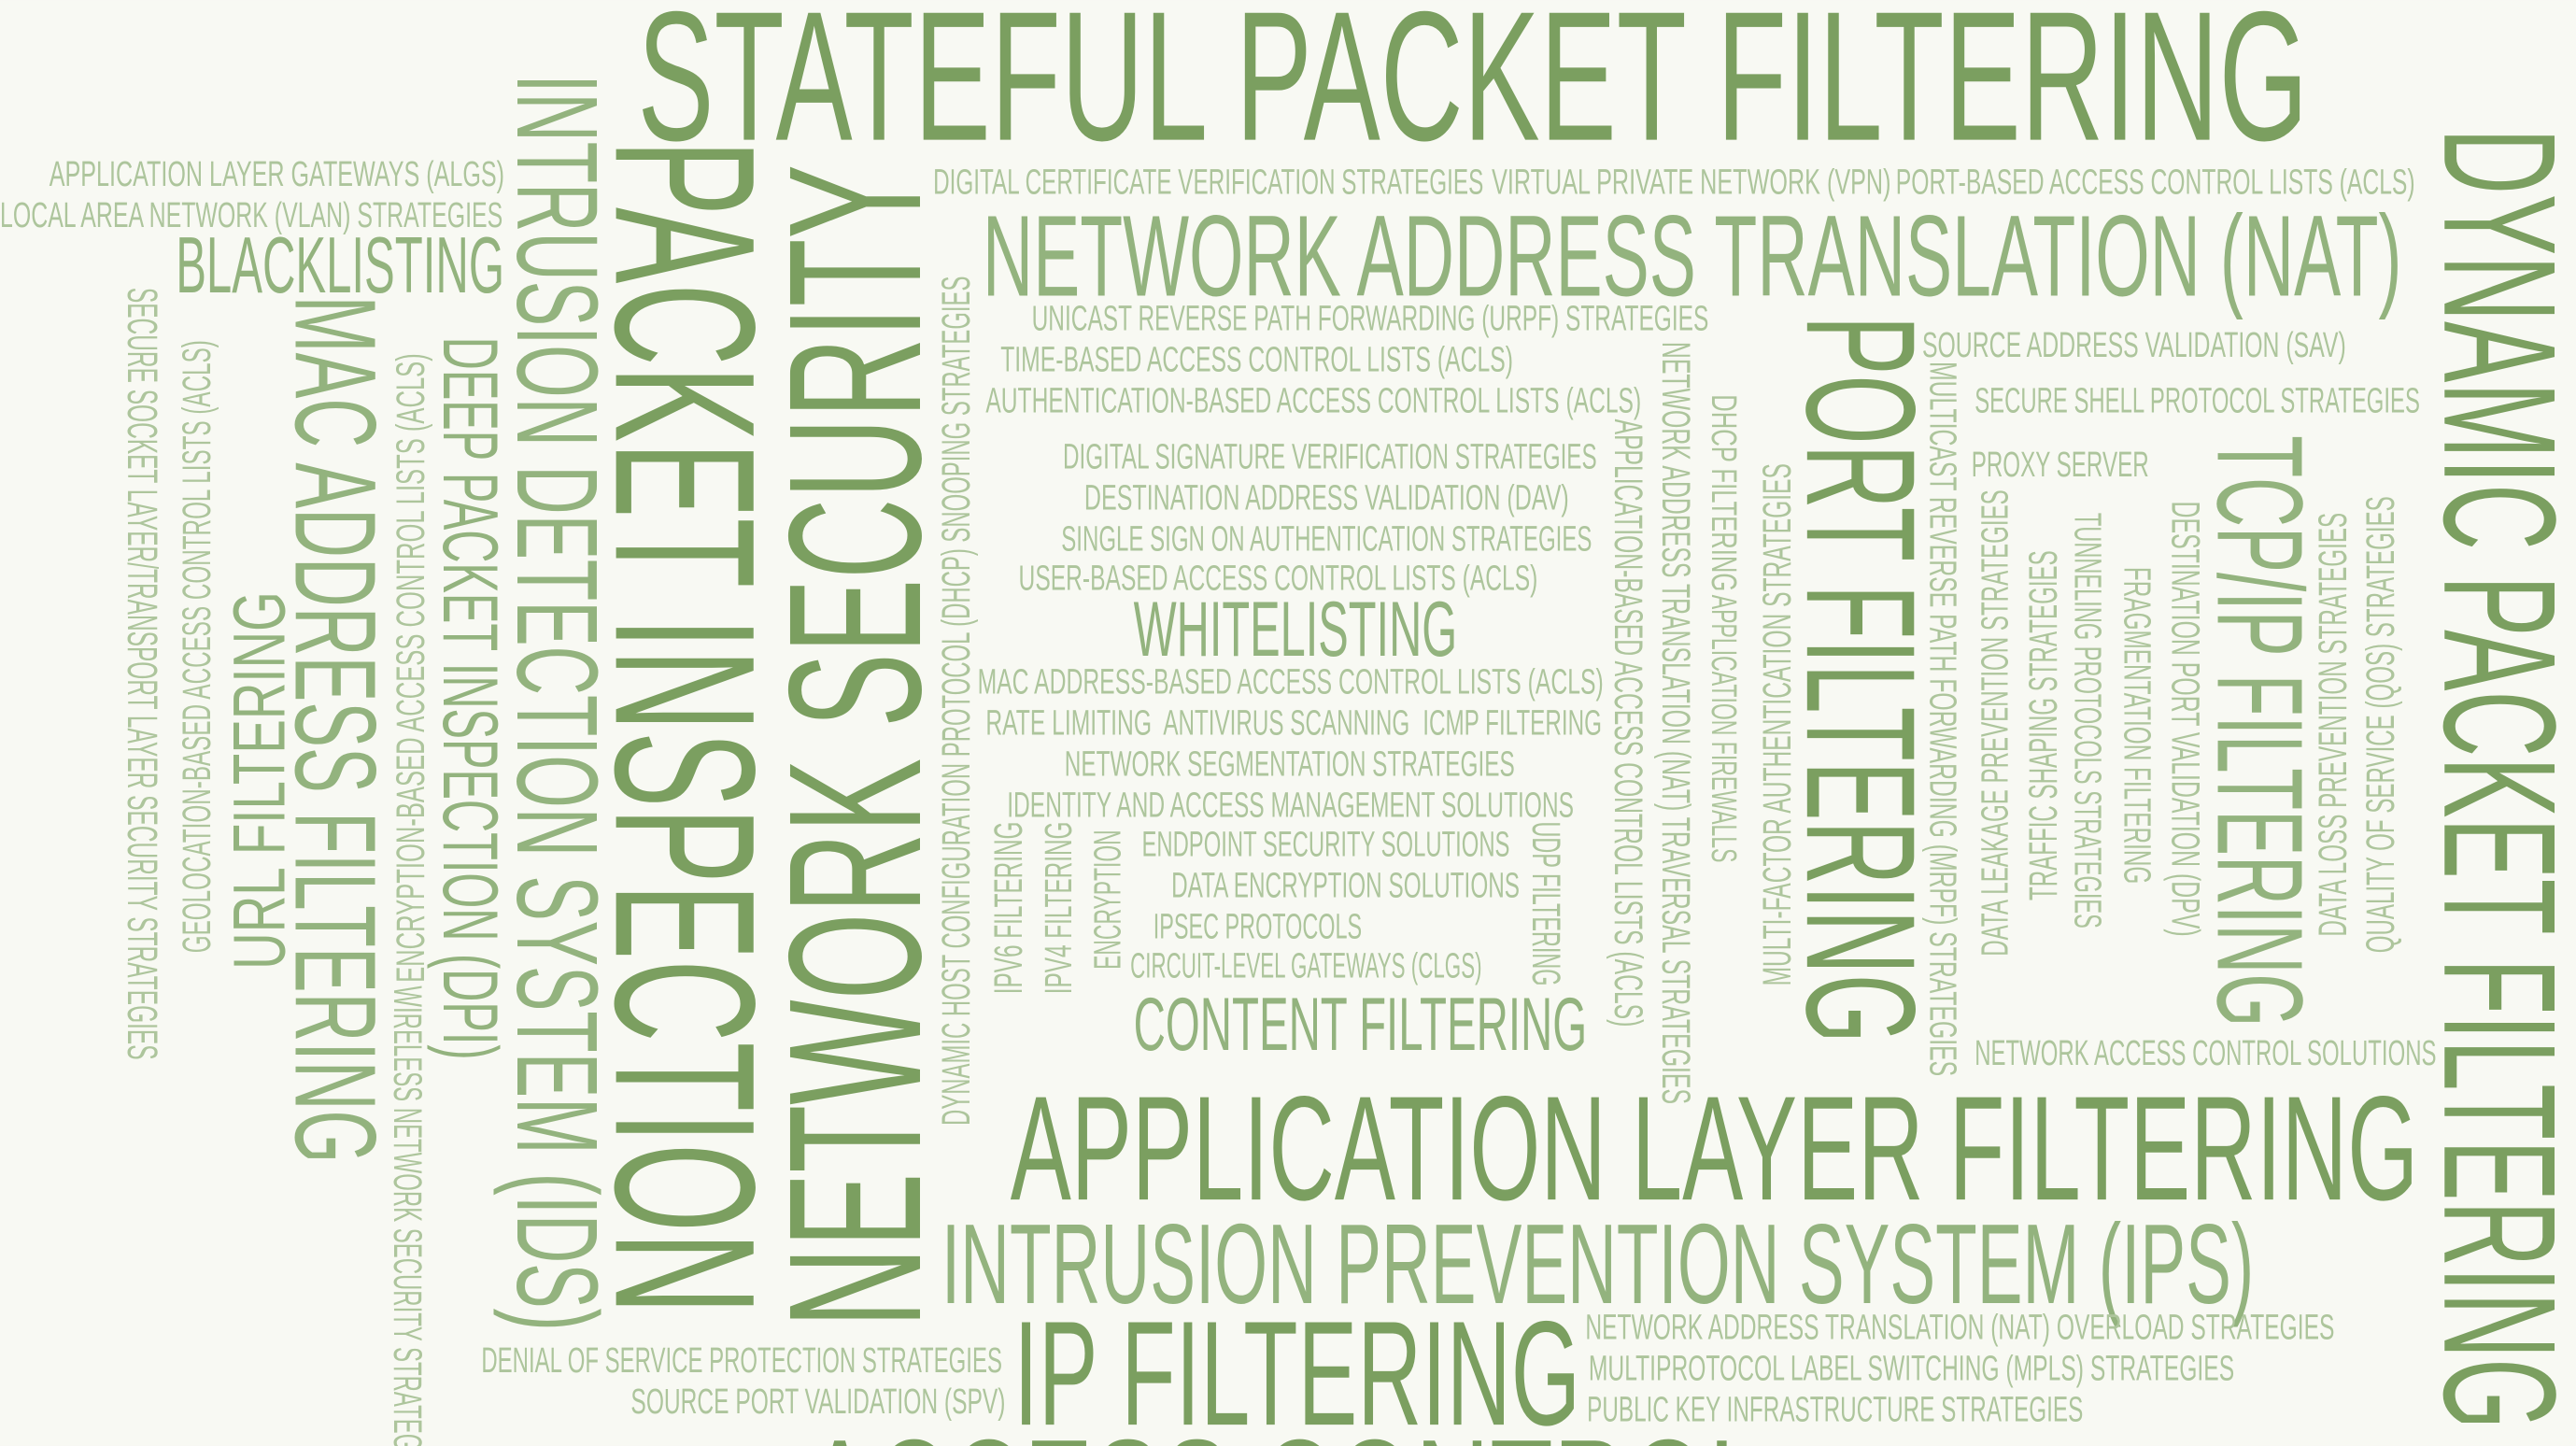 The height and width of the screenshot is (1446, 2576). Describe the element at coordinates (1714, 1148) in the screenshot. I see `word: APPLICATION LAYER FILTERING` at that location.